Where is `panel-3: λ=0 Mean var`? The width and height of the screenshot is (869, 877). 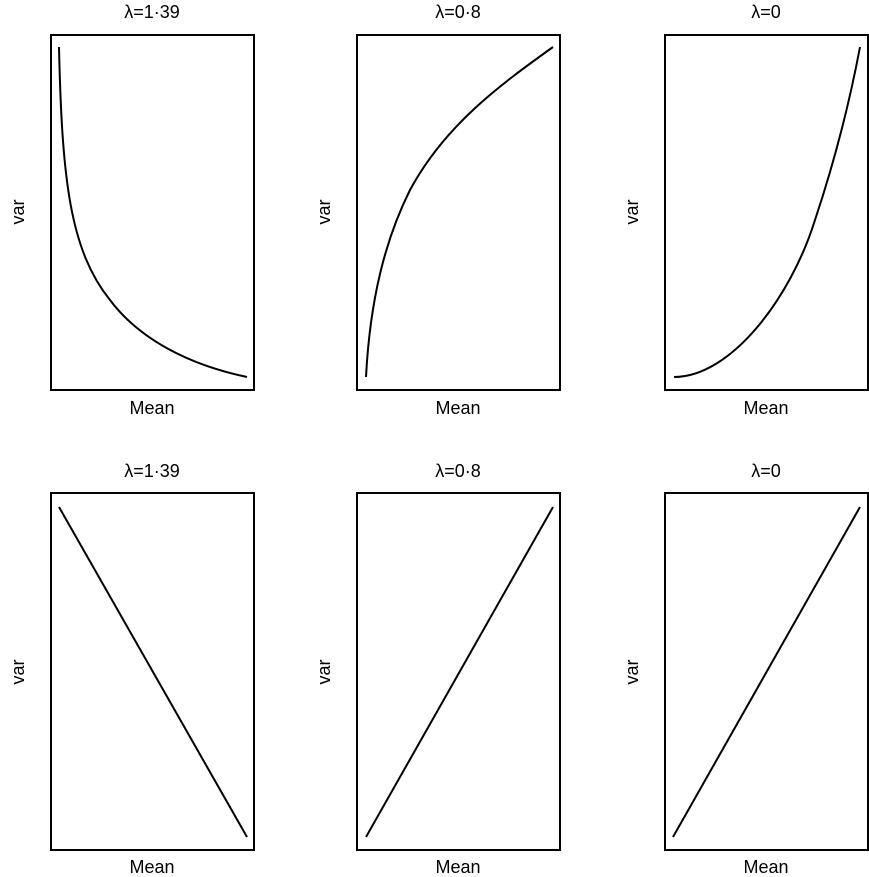
panel-3: λ=0 Mean var is located at coordinates (745, 210).